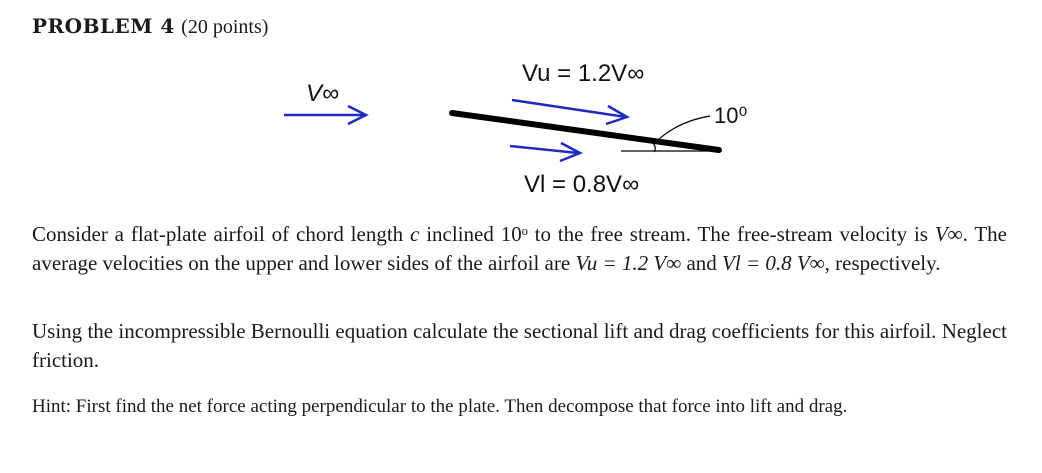 This screenshot has height=473, width=1042. I want to click on freestream-arrow, so click(326, 115).